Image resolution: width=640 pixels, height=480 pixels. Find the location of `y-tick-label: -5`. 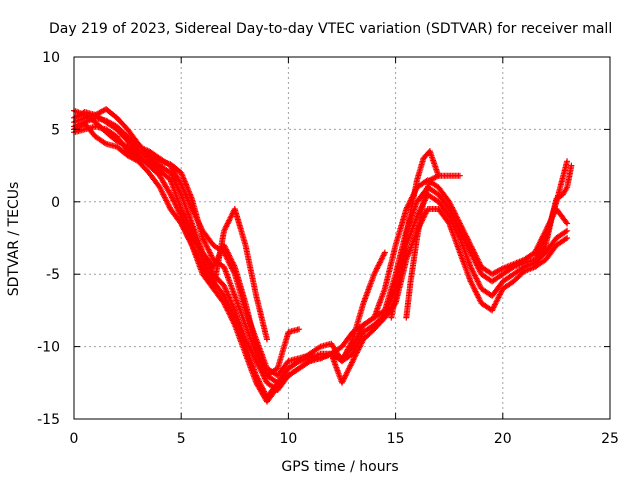

y-tick-label: -5 is located at coordinates (53, 275).